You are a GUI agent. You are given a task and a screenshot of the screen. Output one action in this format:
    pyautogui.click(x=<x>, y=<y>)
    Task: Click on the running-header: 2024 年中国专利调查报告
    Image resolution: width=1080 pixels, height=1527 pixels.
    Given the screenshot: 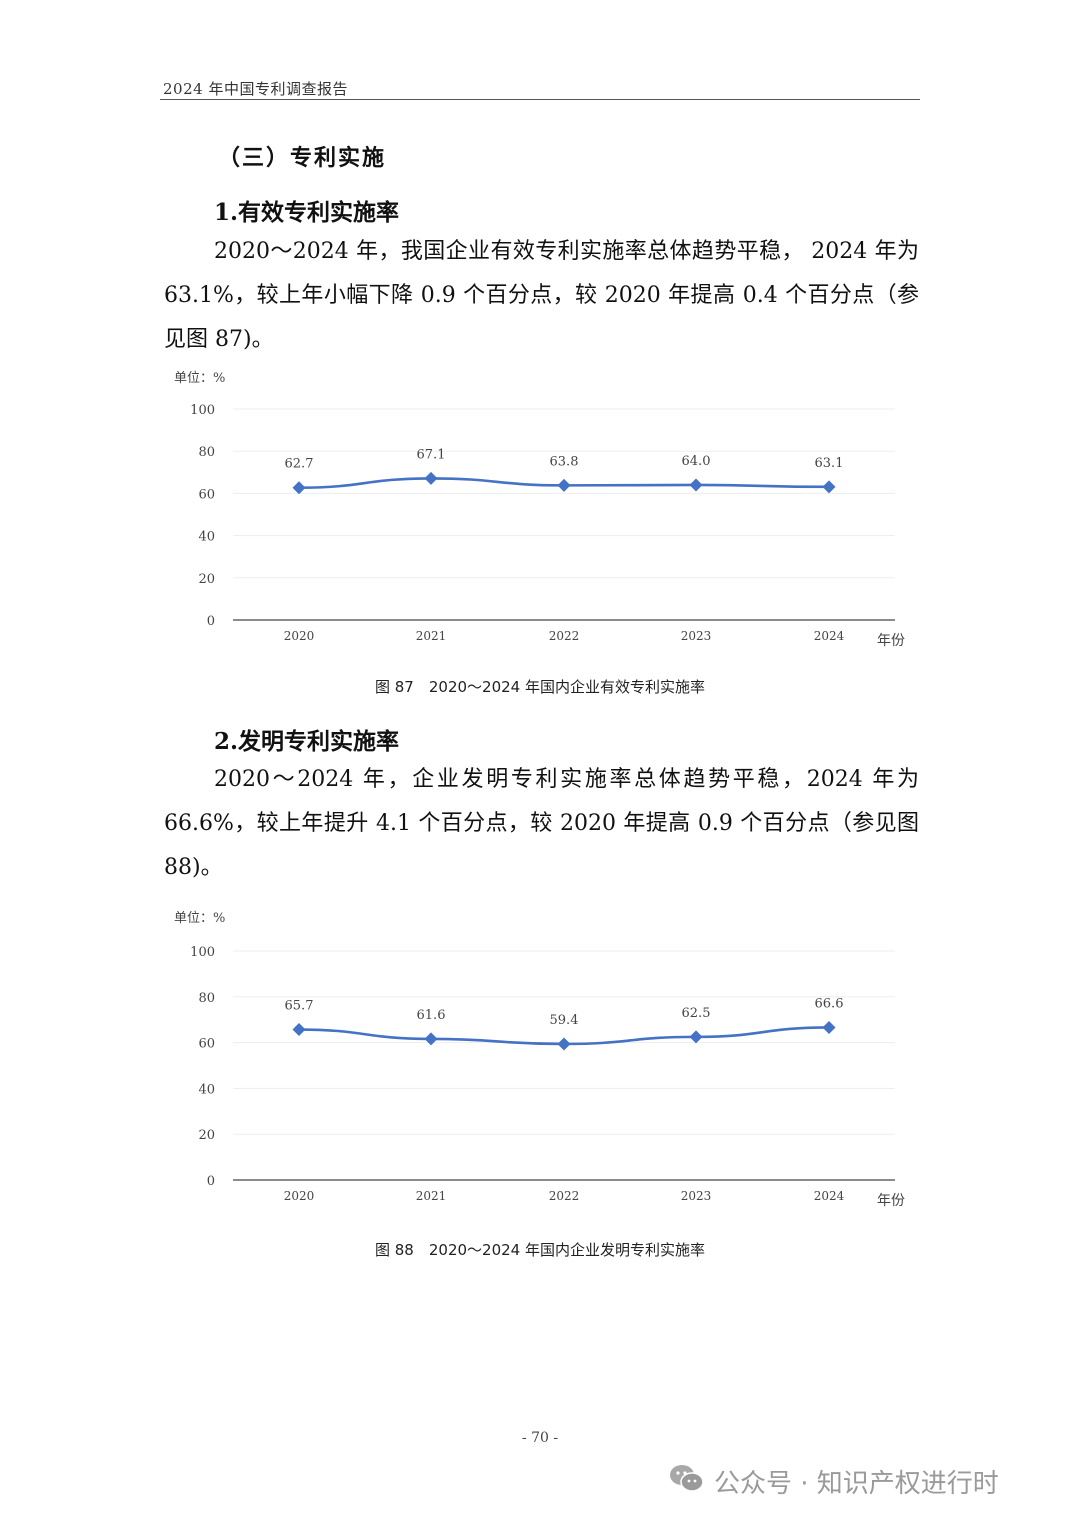 What is the action you would take?
    pyautogui.click(x=255, y=89)
    